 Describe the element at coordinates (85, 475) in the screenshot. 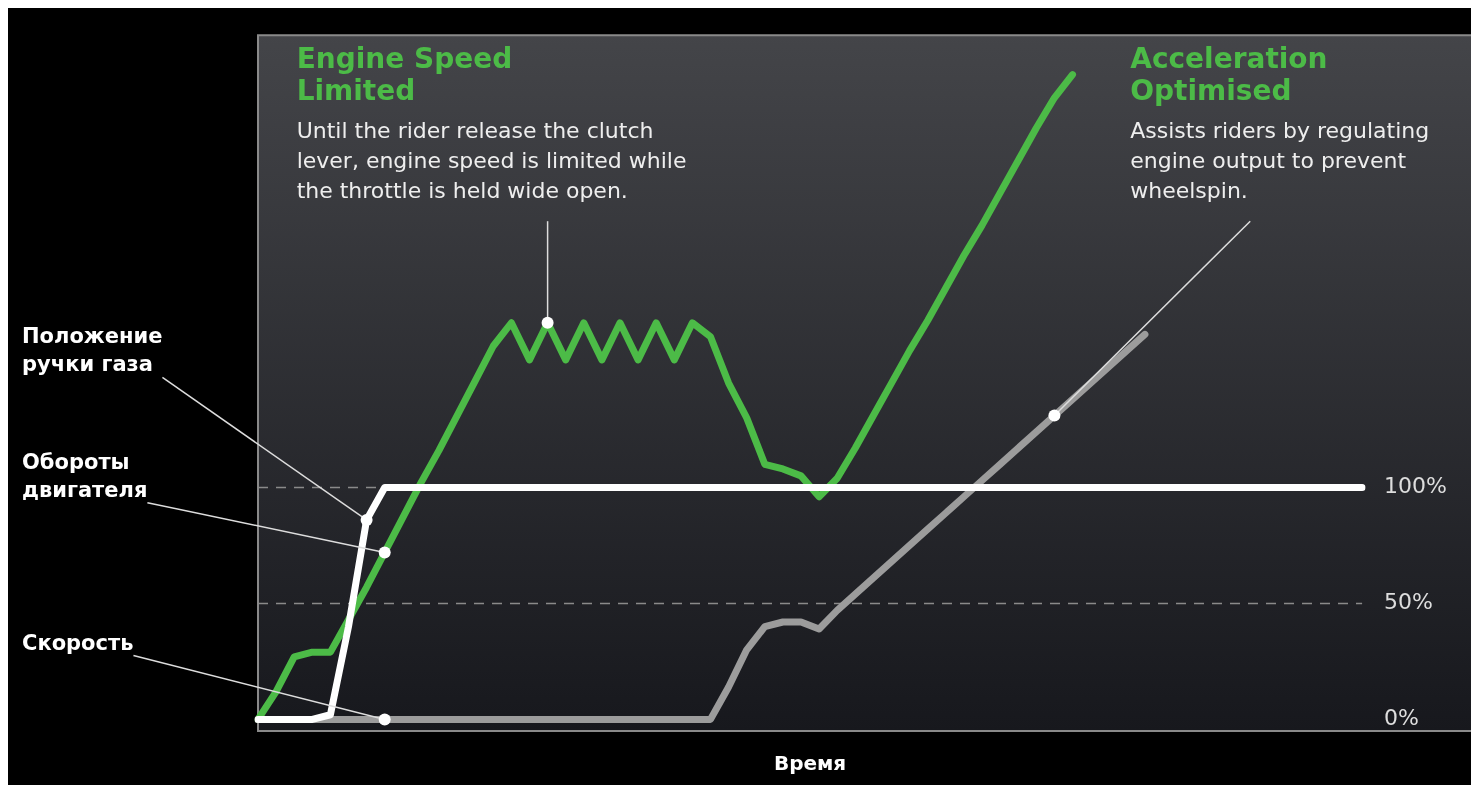

I see `text: Обороты двигателя` at that location.